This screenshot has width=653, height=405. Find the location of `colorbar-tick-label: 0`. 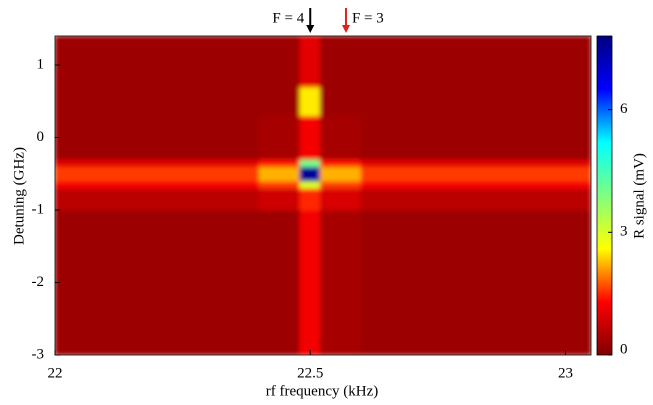

colorbar-tick-label: 0 is located at coordinates (624, 349).